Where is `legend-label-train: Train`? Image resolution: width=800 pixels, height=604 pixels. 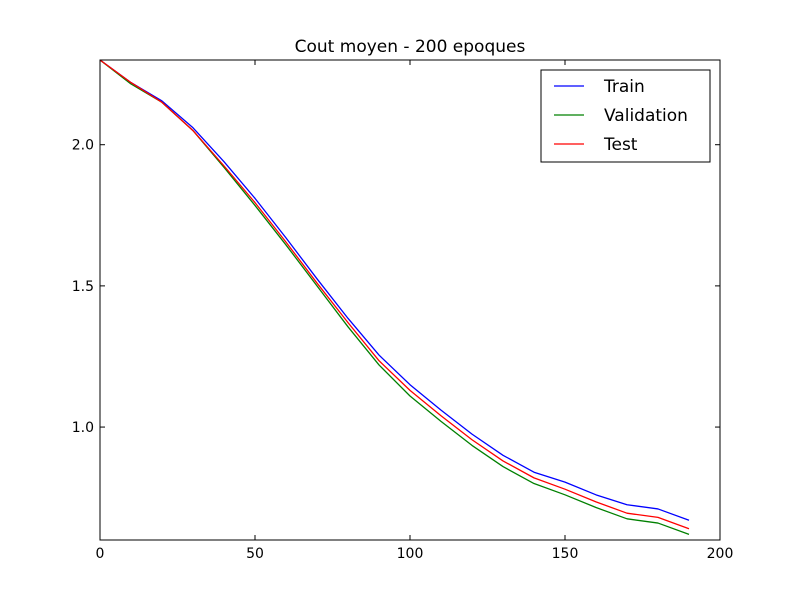 legend-label-train: Train is located at coordinates (624, 87).